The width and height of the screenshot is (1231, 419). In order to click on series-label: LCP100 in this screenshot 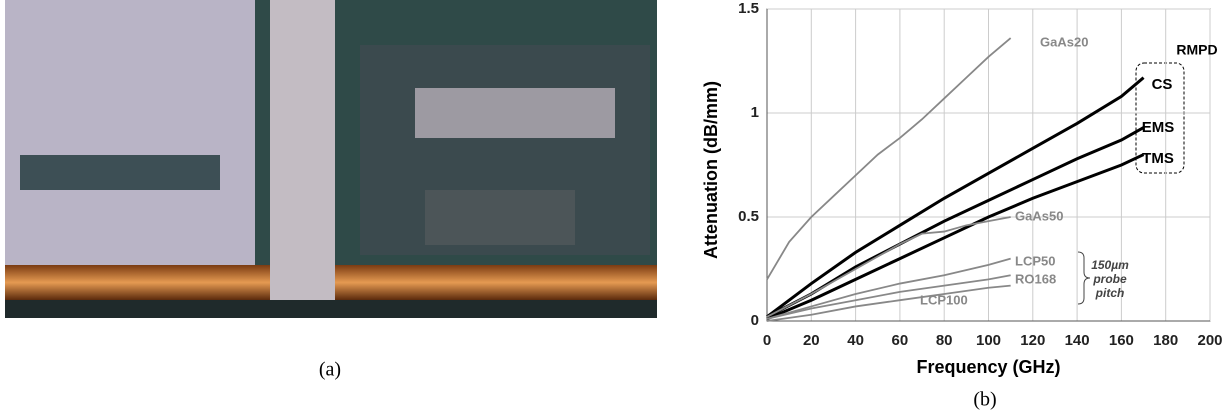, I will do `click(944, 299)`.